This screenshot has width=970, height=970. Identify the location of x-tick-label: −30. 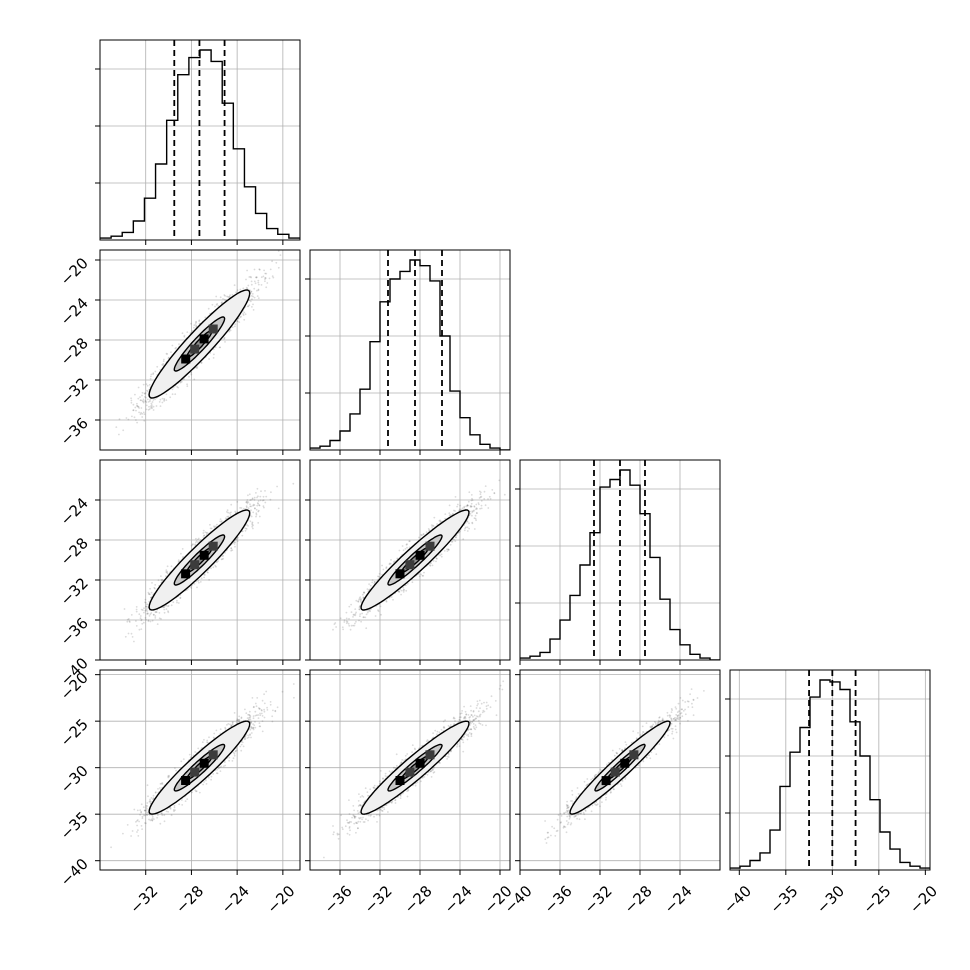
(830, 899).